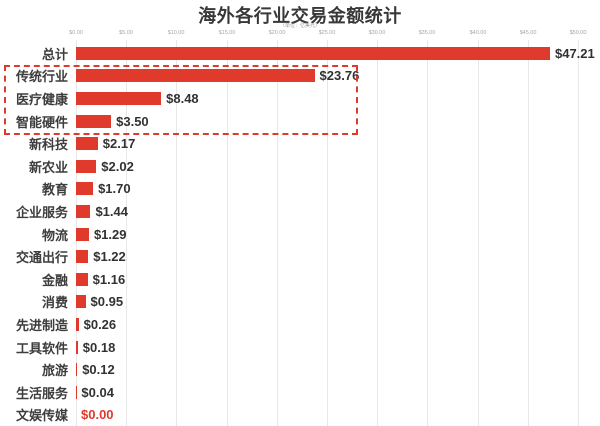  Describe the element at coordinates (97, 415) in the screenshot. I see `value-label: $0.00` at that location.